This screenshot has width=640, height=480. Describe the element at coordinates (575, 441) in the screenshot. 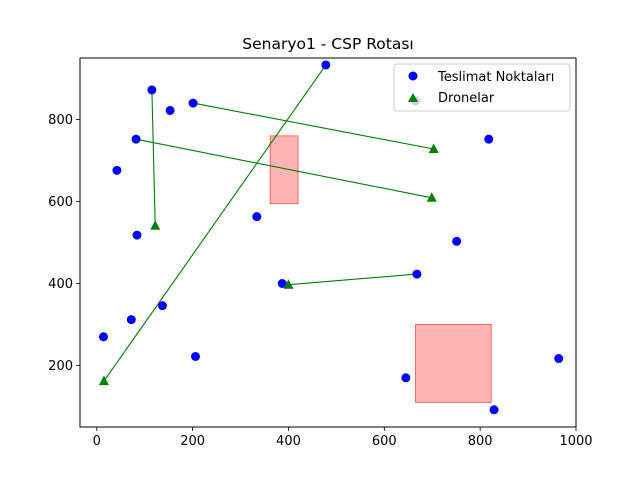

I see `x-tick-label: 1000` at that location.